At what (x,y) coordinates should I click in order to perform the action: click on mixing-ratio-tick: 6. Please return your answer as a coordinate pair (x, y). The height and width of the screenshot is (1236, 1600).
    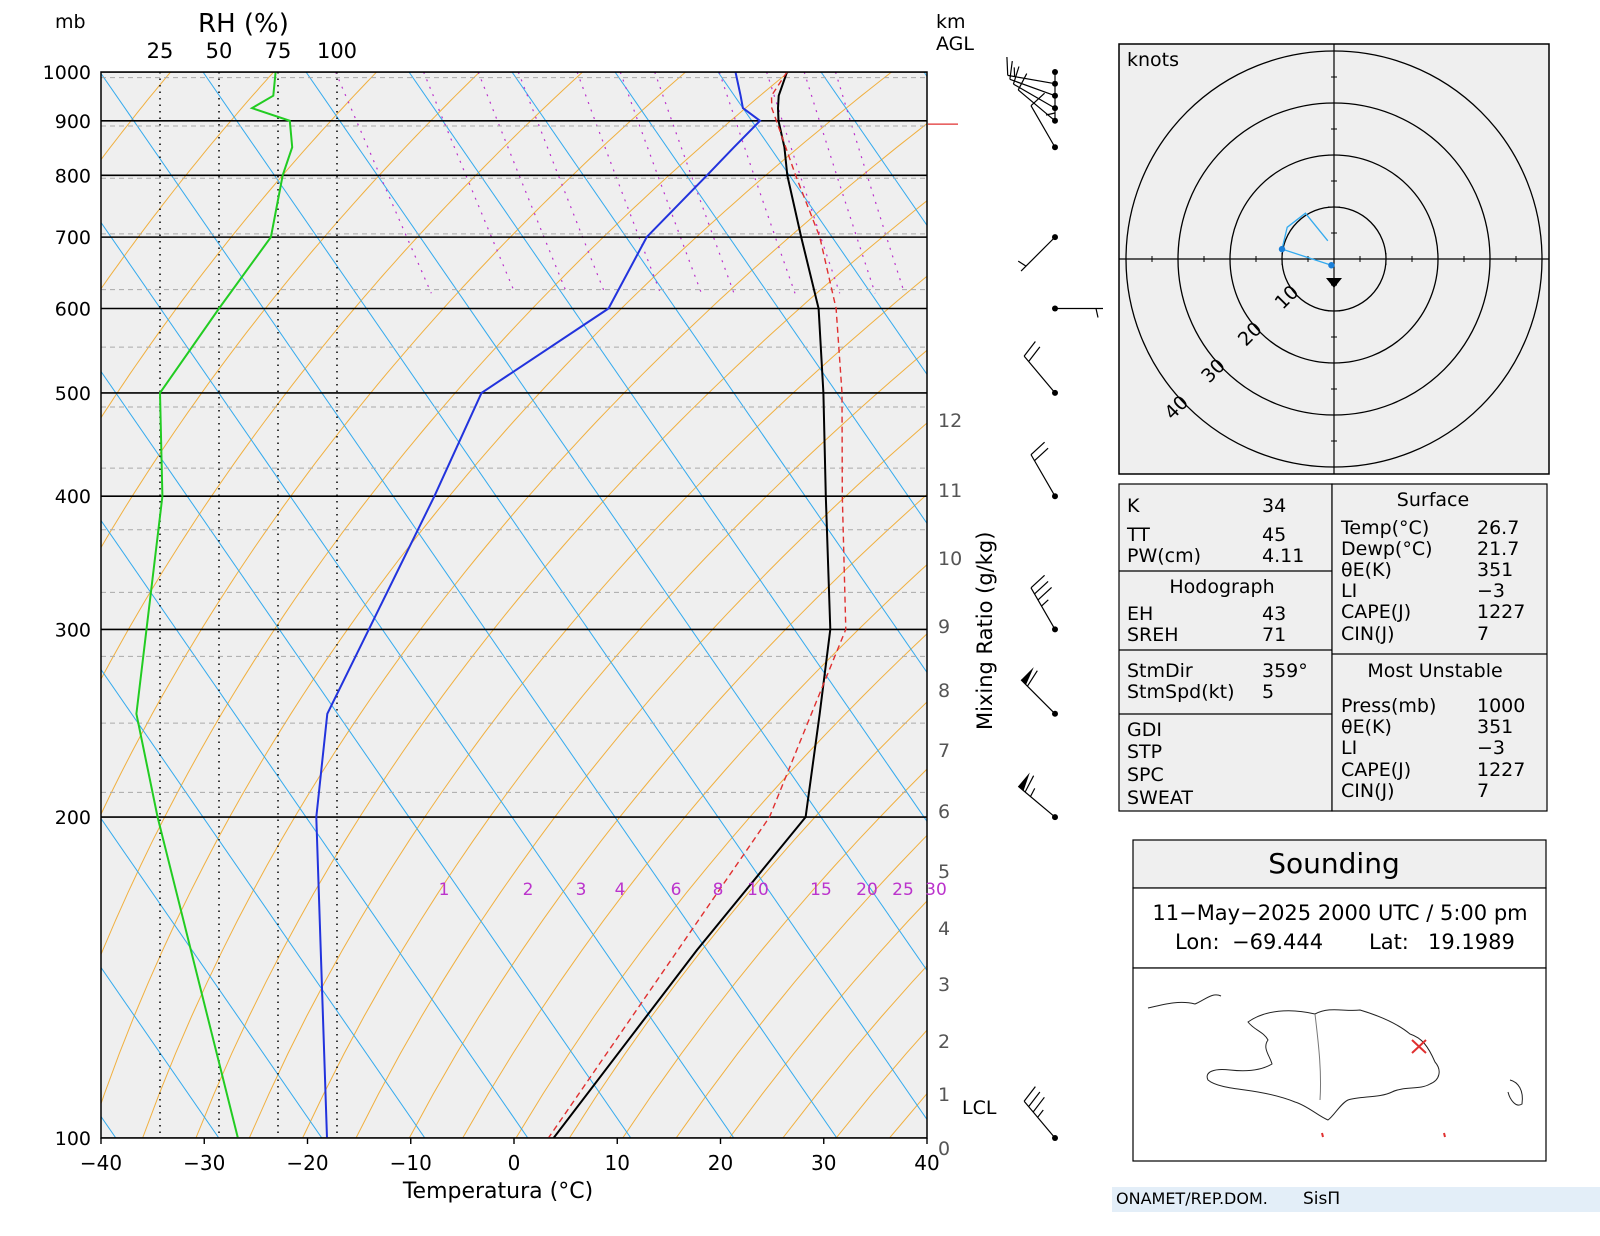
    Looking at the image, I should click on (676, 890).